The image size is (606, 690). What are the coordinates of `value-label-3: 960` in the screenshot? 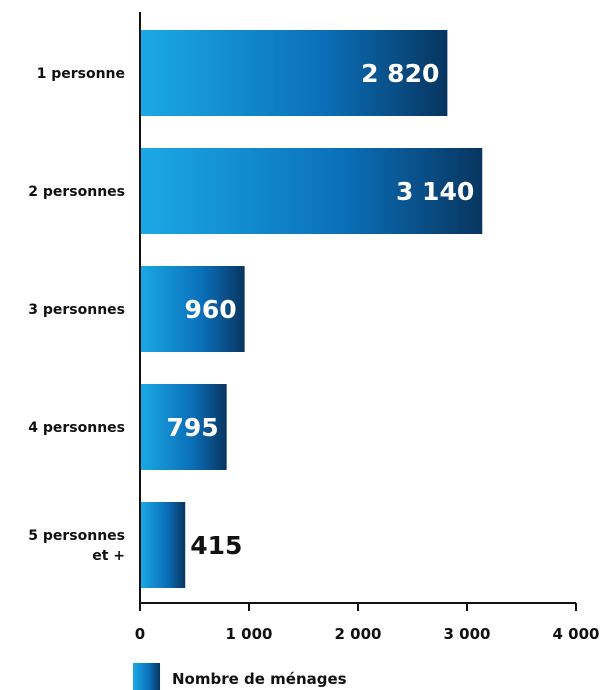 It's located at (210, 309).